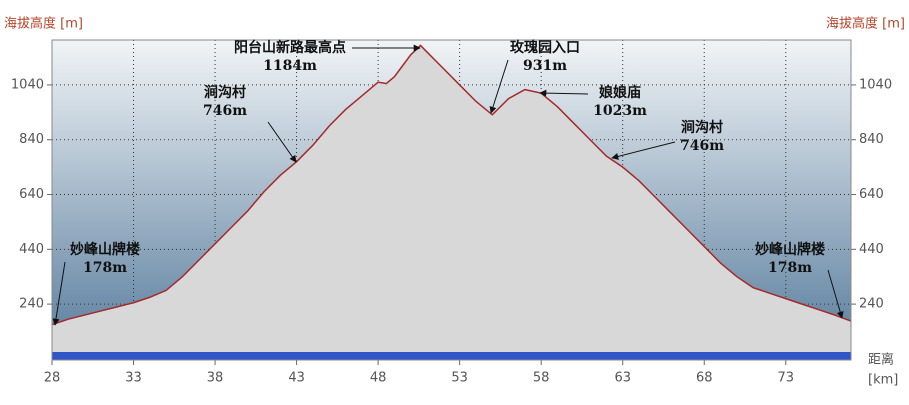  Describe the element at coordinates (875, 84) in the screenshot. I see `y2-tick-label: 1040` at that location.